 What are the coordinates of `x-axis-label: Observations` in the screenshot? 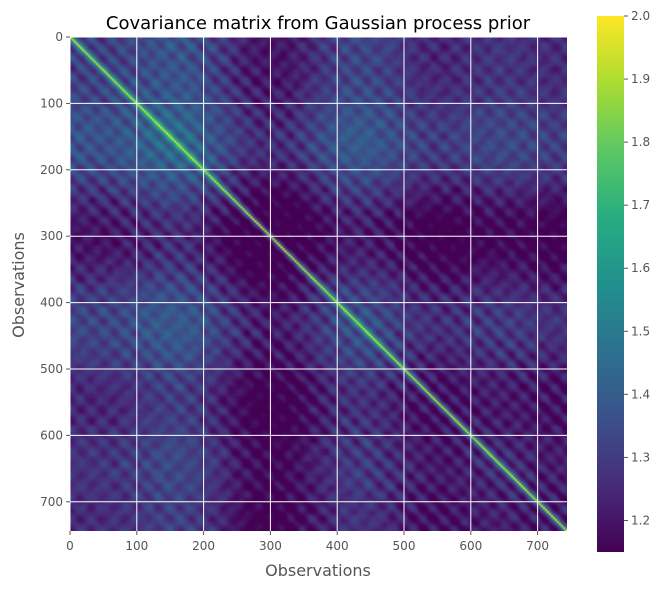 It's located at (318, 570).